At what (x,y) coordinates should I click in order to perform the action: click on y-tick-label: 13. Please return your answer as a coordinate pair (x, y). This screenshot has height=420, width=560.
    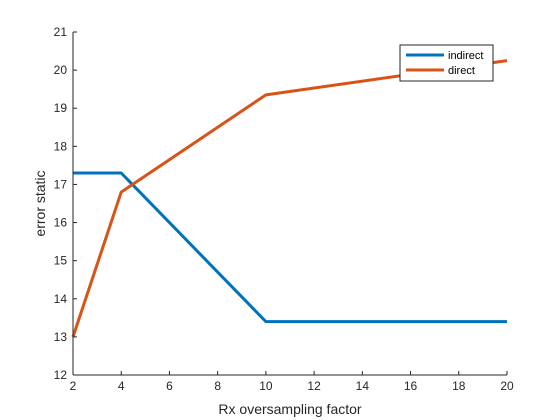
    Looking at the image, I should click on (61, 337).